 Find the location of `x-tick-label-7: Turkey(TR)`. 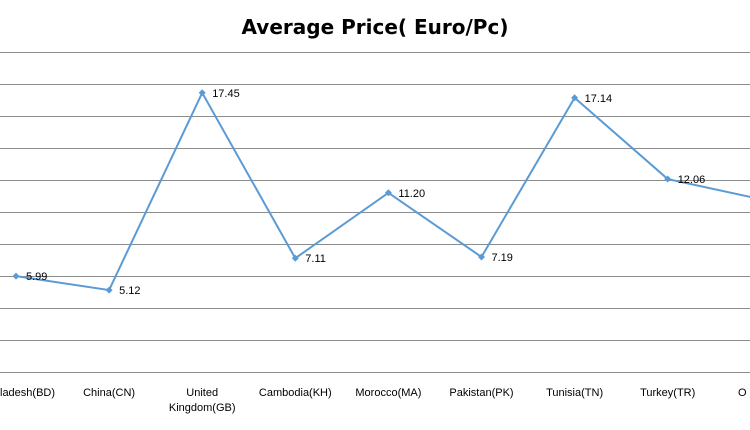

x-tick-label-7: Turkey(TR) is located at coordinates (667, 393).